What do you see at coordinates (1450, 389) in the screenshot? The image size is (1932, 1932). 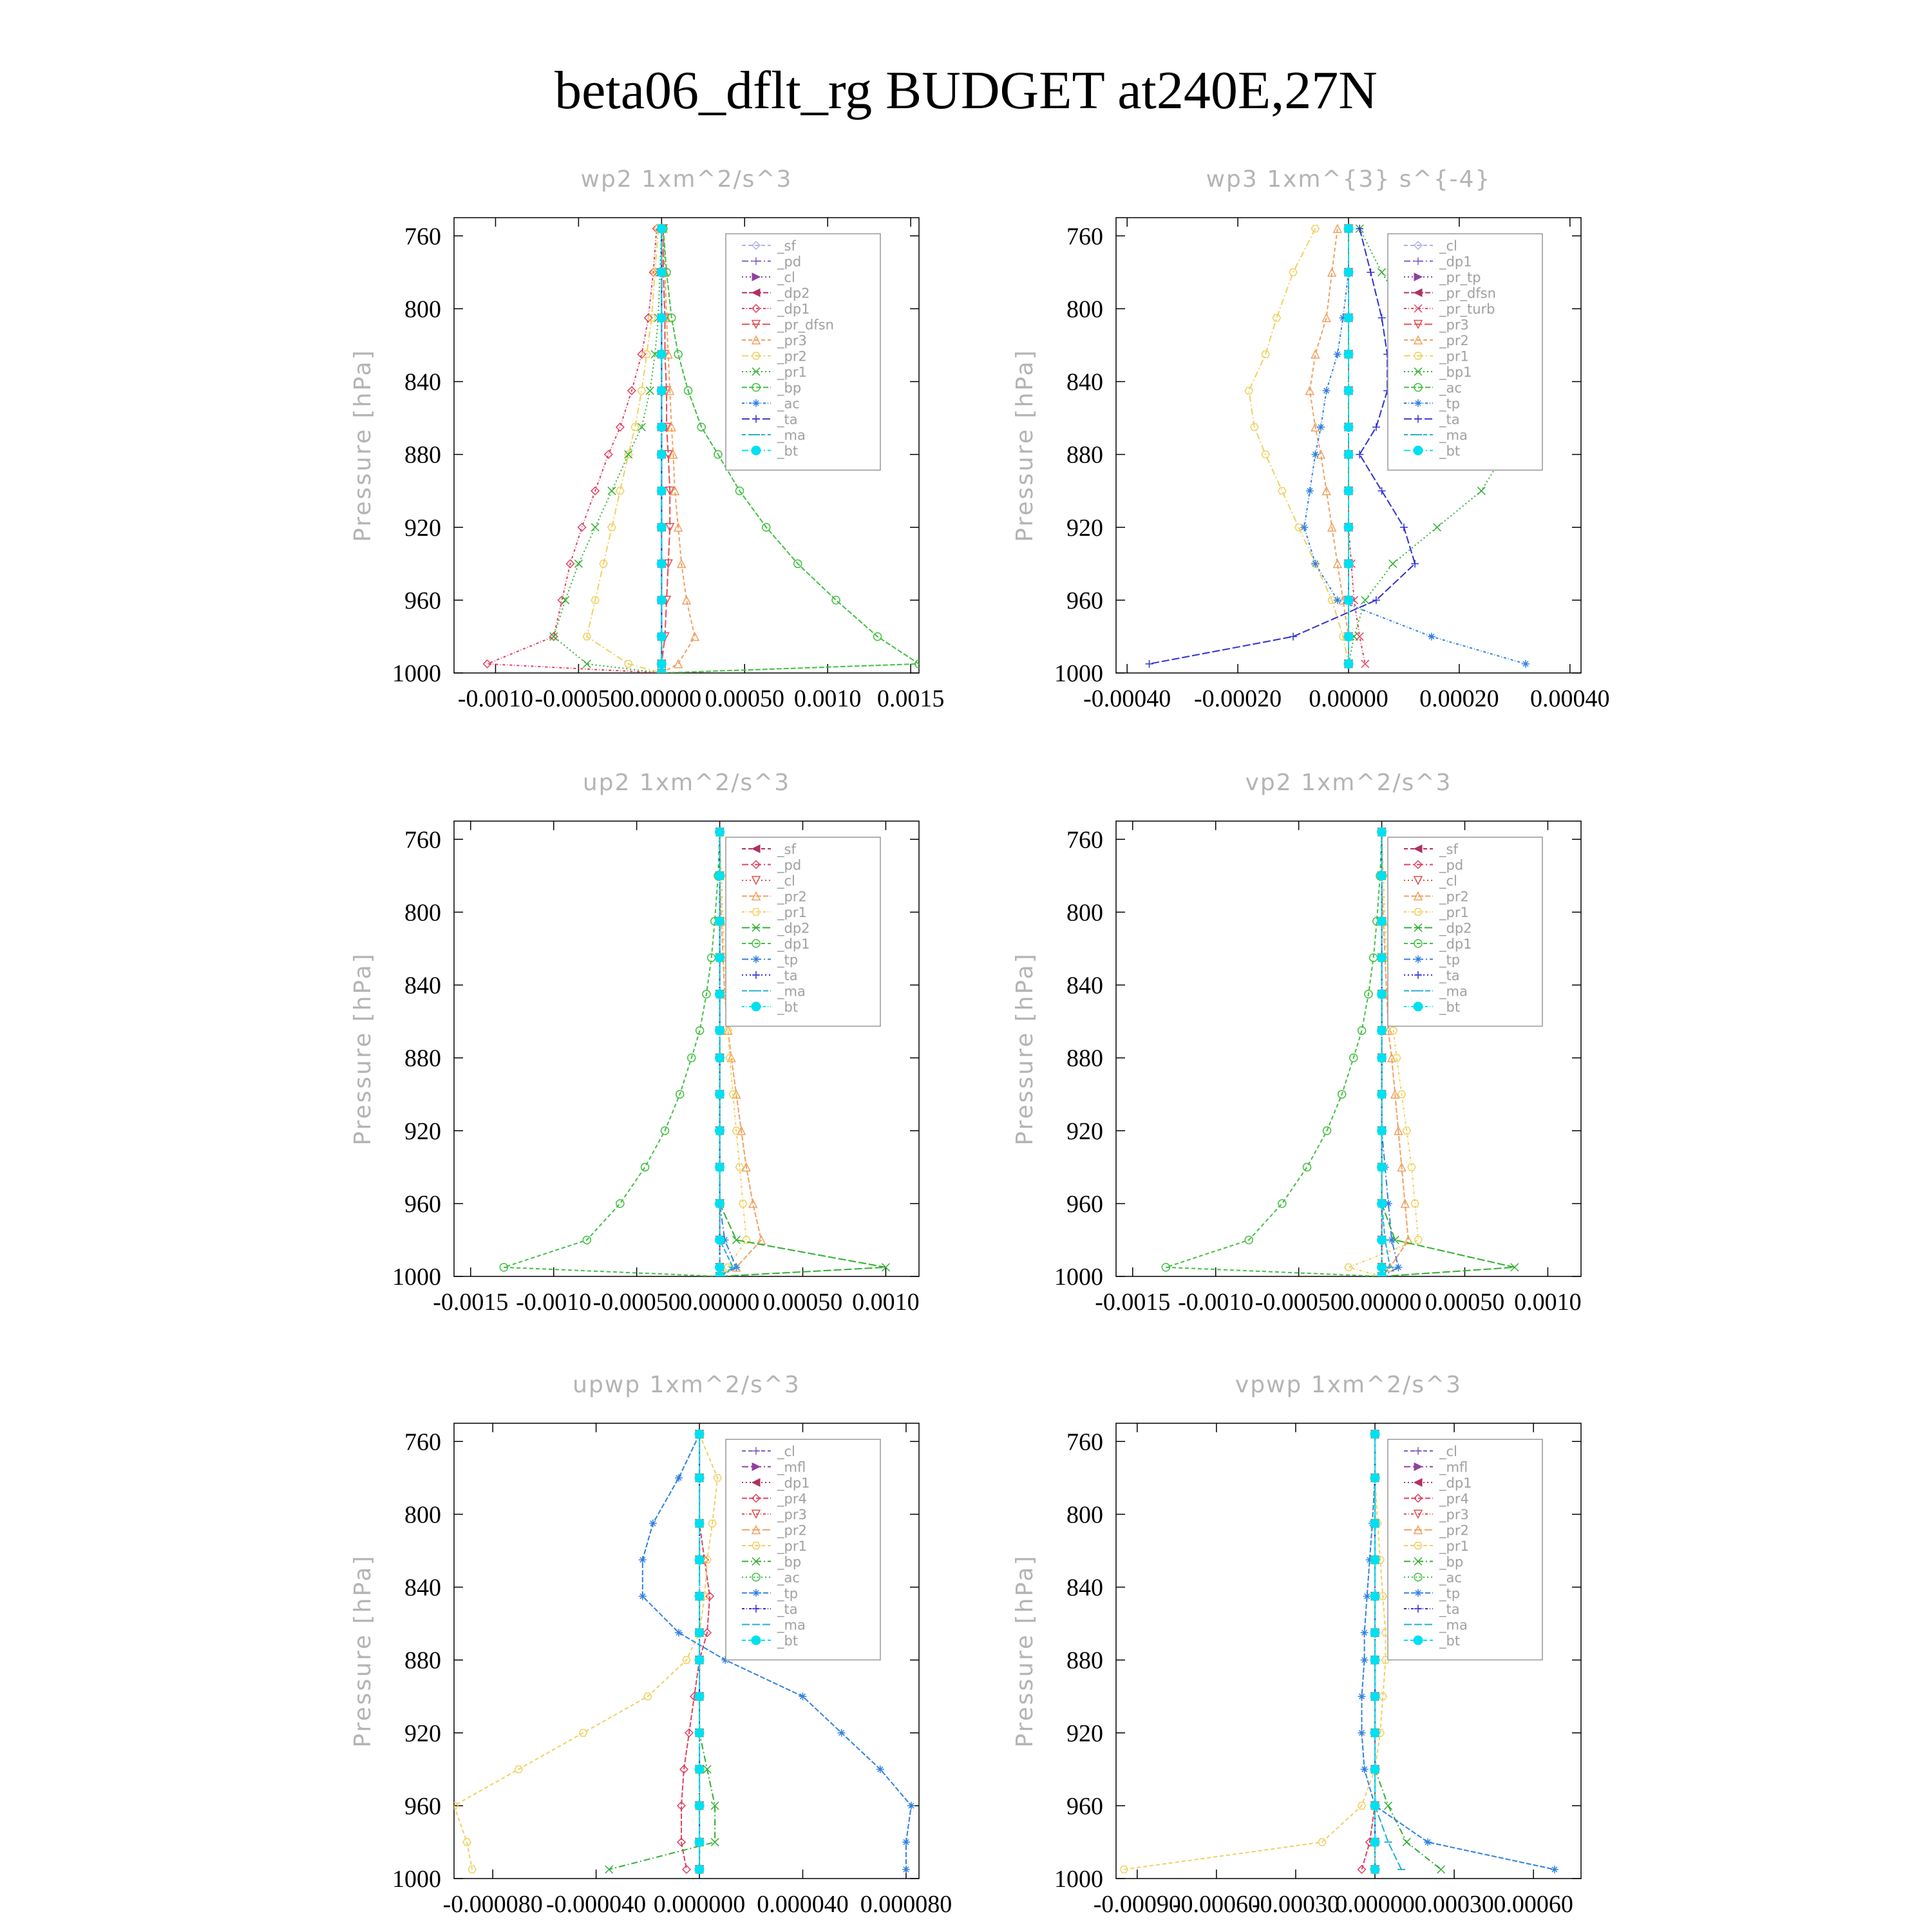 I see `legend-label: _ac` at bounding box center [1450, 389].